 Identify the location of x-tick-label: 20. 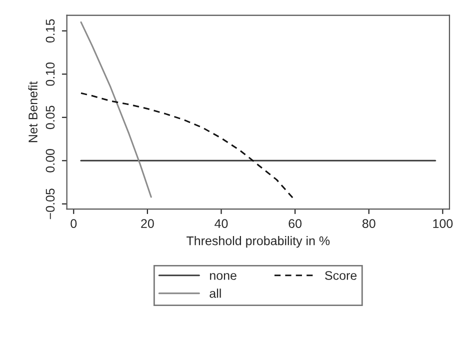
(147, 223).